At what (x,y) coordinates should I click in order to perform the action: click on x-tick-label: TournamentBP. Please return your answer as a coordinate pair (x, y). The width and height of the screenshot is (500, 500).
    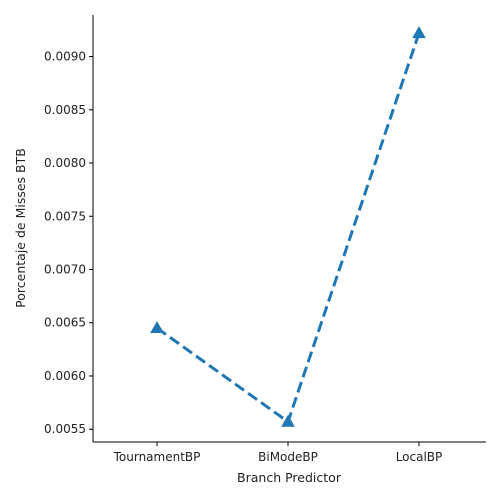
    Looking at the image, I should click on (157, 457).